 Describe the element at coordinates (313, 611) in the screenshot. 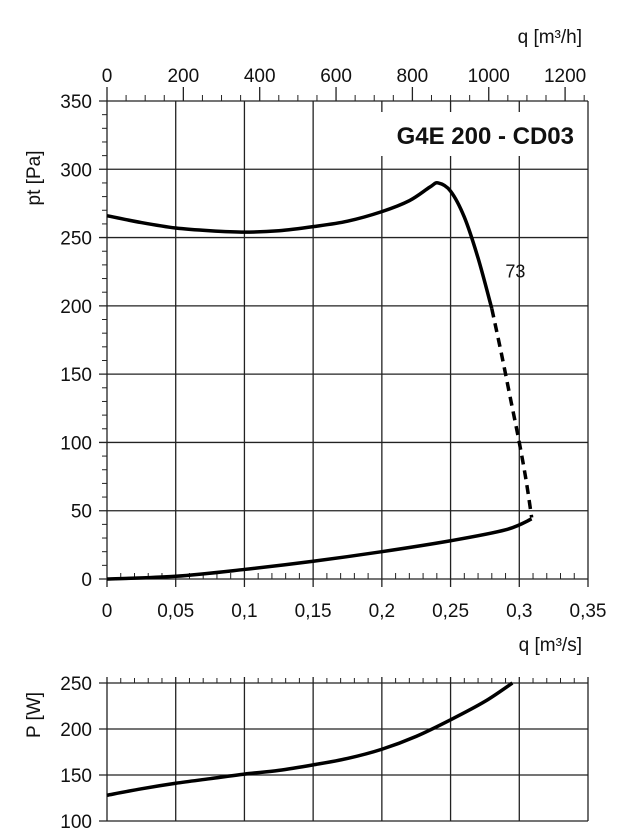

I see `x-tick-label: 0,15` at that location.